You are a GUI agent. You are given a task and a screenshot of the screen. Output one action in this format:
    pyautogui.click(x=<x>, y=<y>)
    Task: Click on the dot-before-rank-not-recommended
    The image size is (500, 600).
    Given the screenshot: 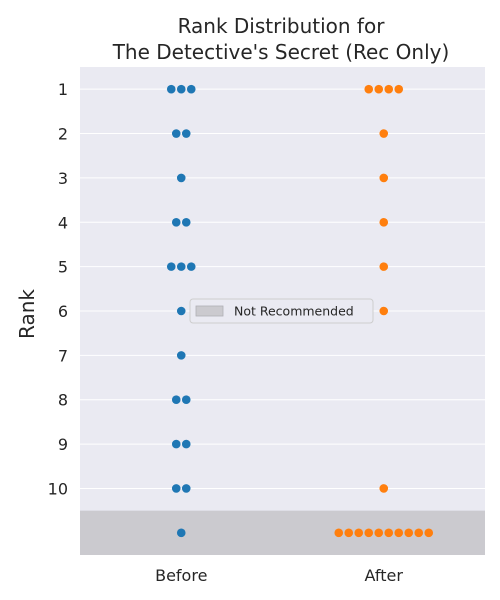 What is the action you would take?
    pyautogui.click(x=181, y=533)
    